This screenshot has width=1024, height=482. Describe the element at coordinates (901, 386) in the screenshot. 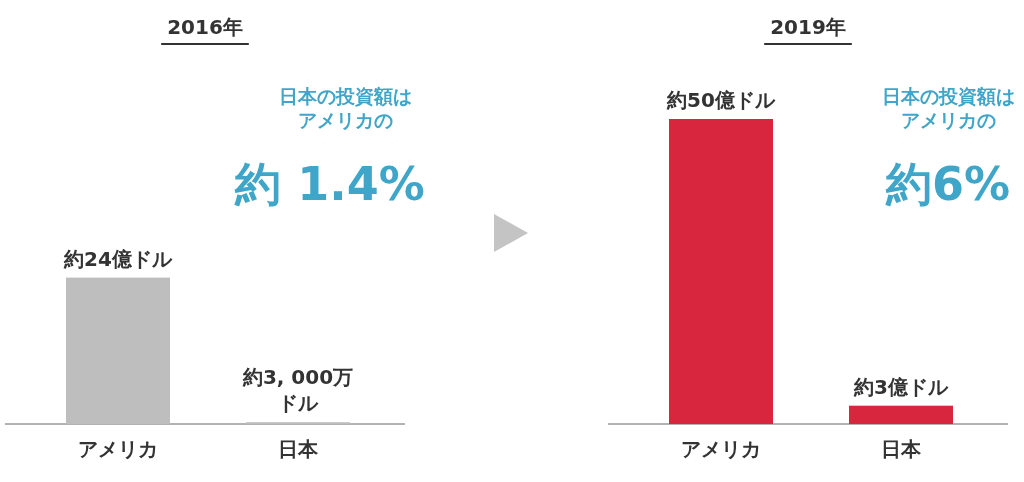

I see `data-label: 約3億ドル` at that location.